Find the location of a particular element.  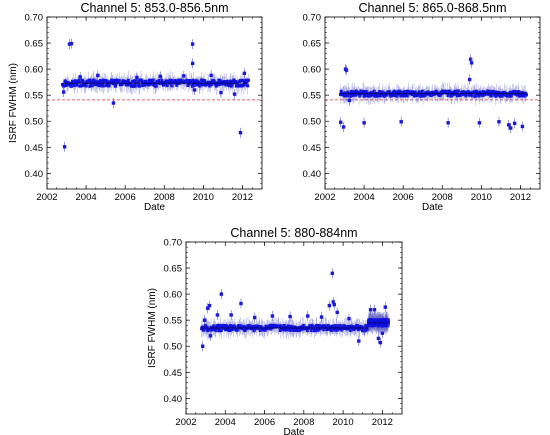

x-tick-label: 2006 is located at coordinates (264, 422).